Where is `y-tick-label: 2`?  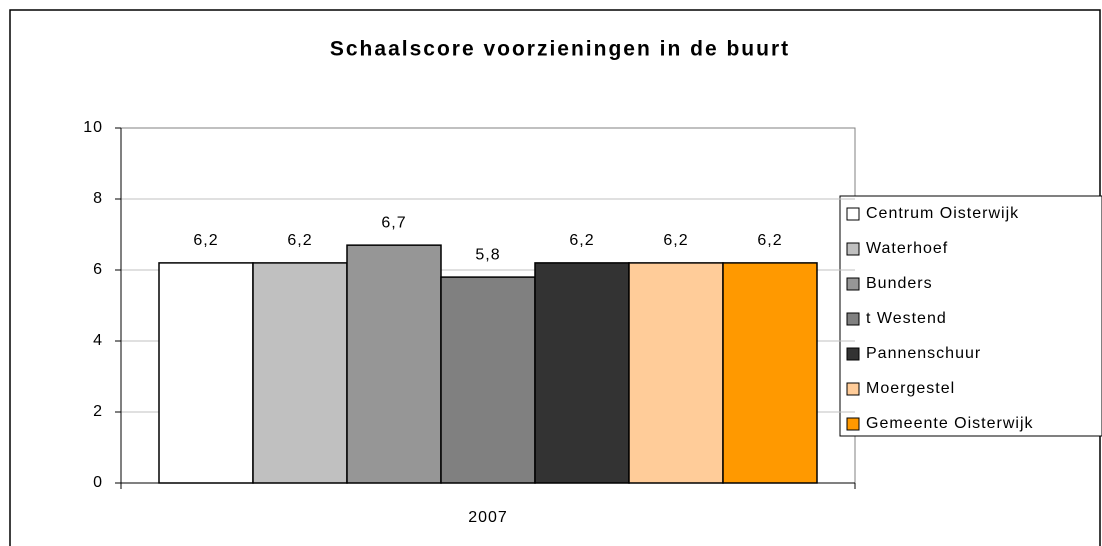
y-tick-label: 2 is located at coordinates (98, 411).